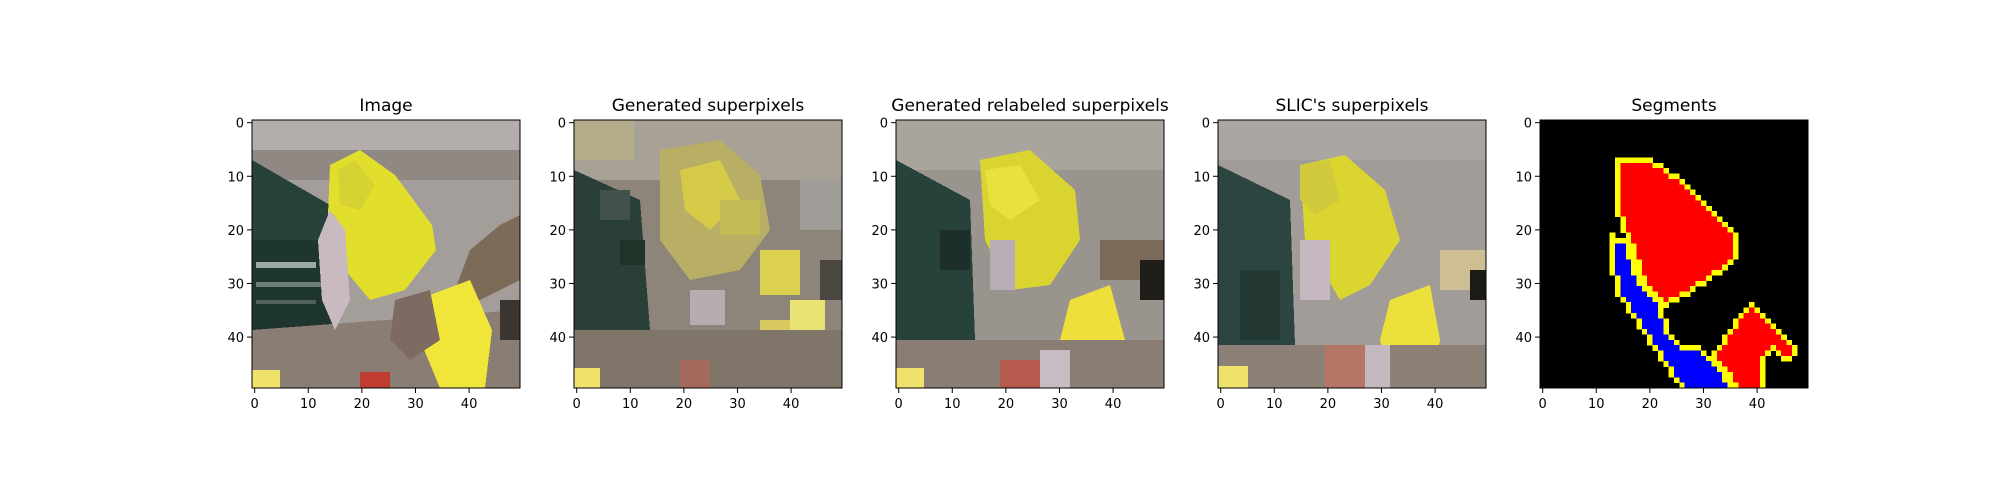 Image resolution: width=2000 pixels, height=500 pixels. I want to click on x-tick-label: 20, so click(1006, 404).